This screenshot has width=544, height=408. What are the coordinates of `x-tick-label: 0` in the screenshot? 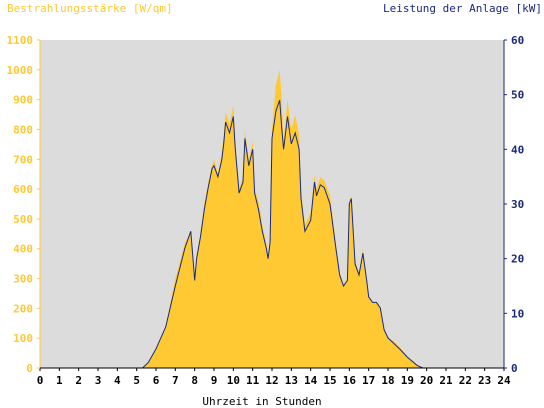 It's located at (40, 380).